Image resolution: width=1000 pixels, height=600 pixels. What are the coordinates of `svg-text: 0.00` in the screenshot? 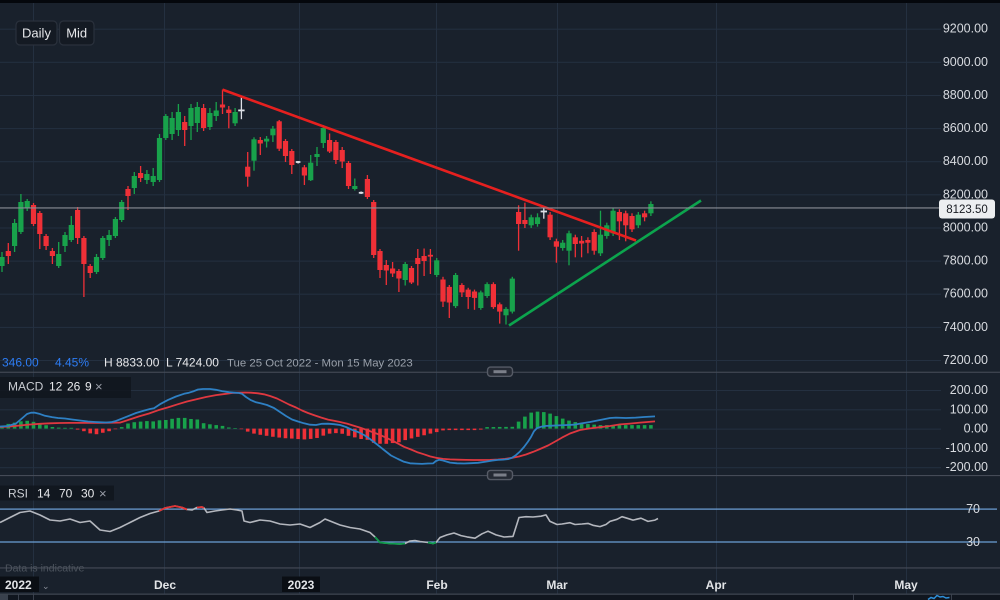 It's located at (976, 429).